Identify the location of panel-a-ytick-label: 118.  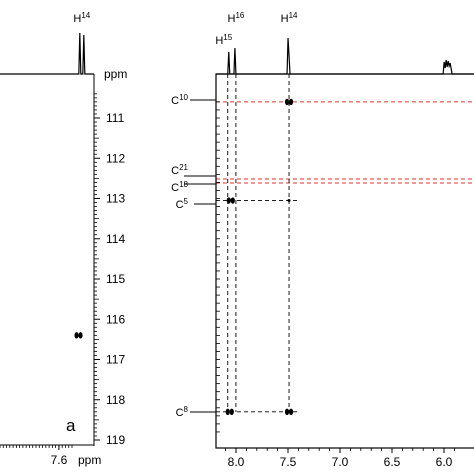
(115, 400).